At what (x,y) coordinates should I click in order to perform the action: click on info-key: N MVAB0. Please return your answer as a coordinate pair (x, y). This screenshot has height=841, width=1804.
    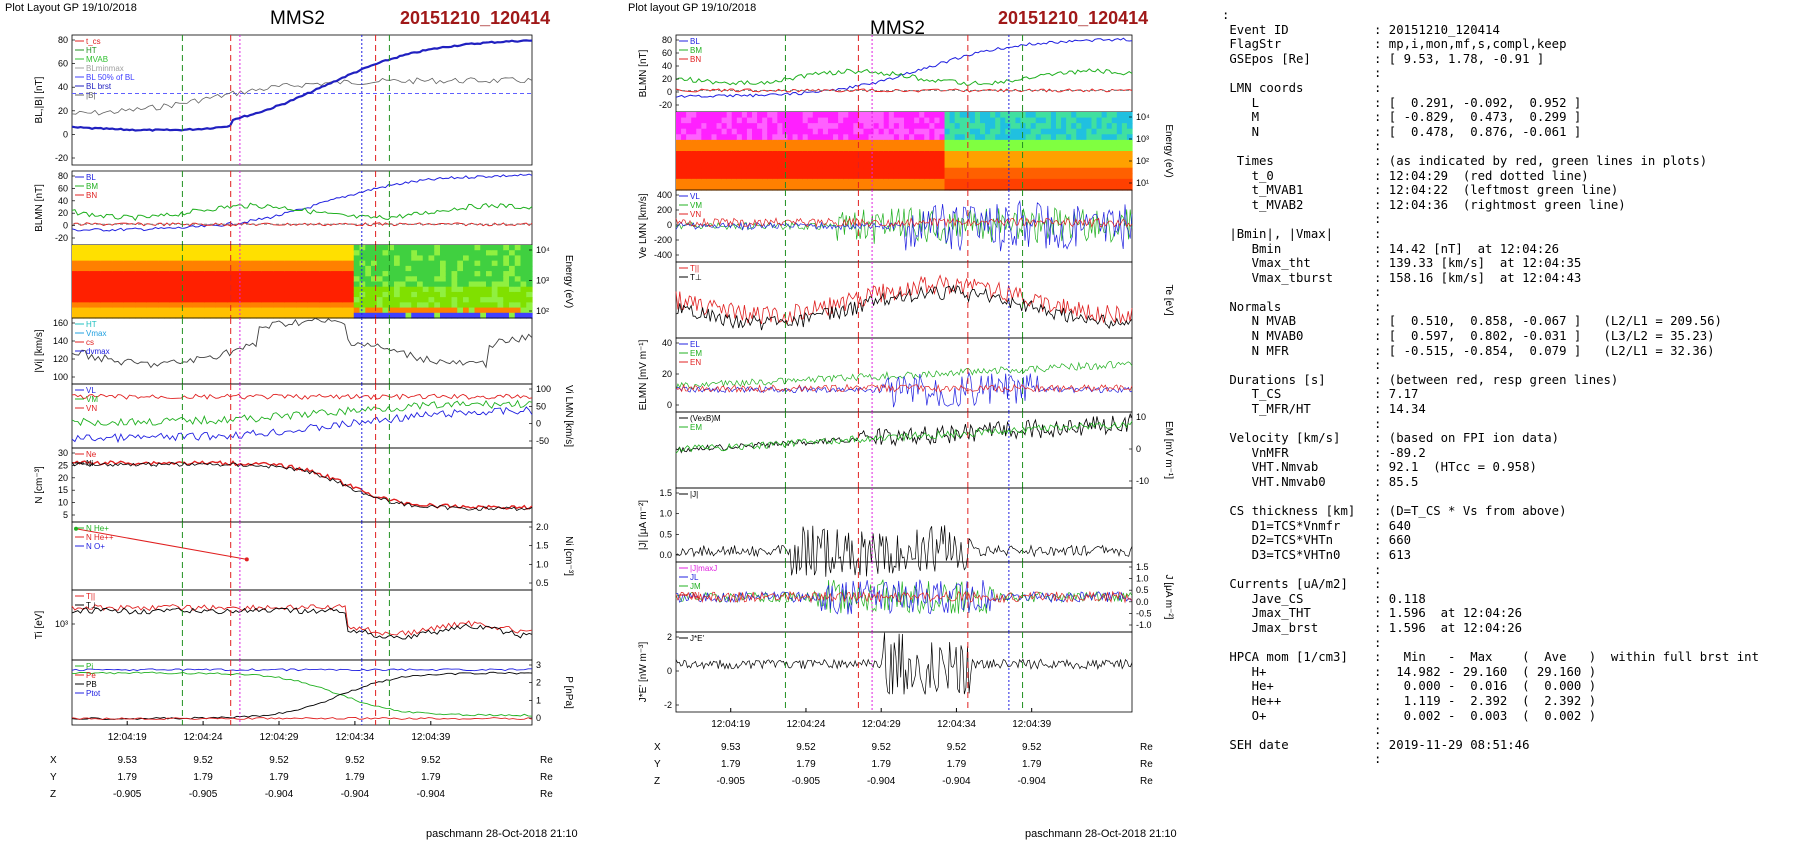
    Looking at the image, I should click on (1263, 336).